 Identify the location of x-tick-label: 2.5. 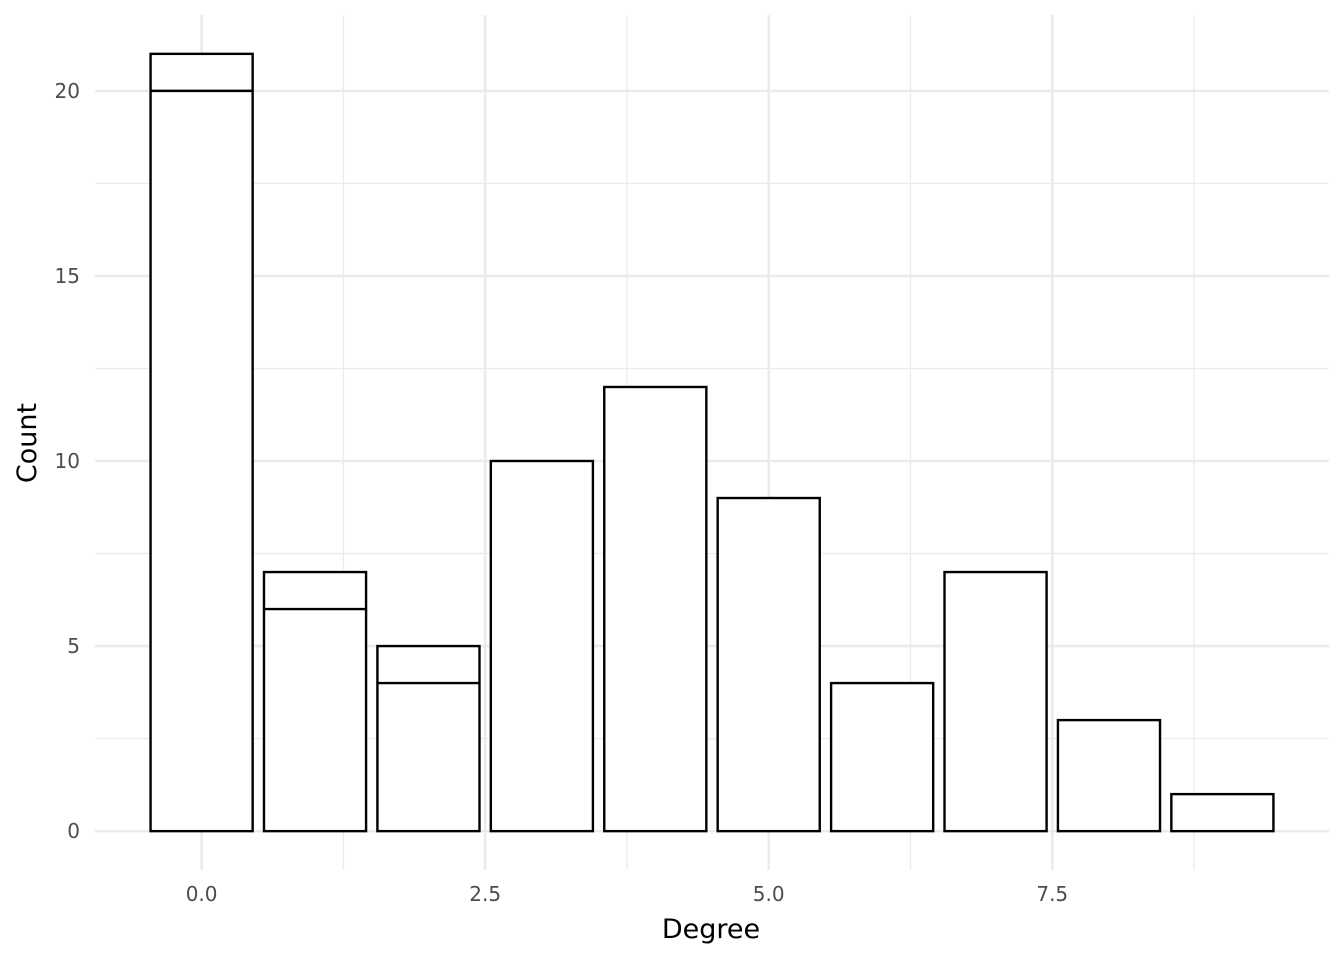
(485, 894).